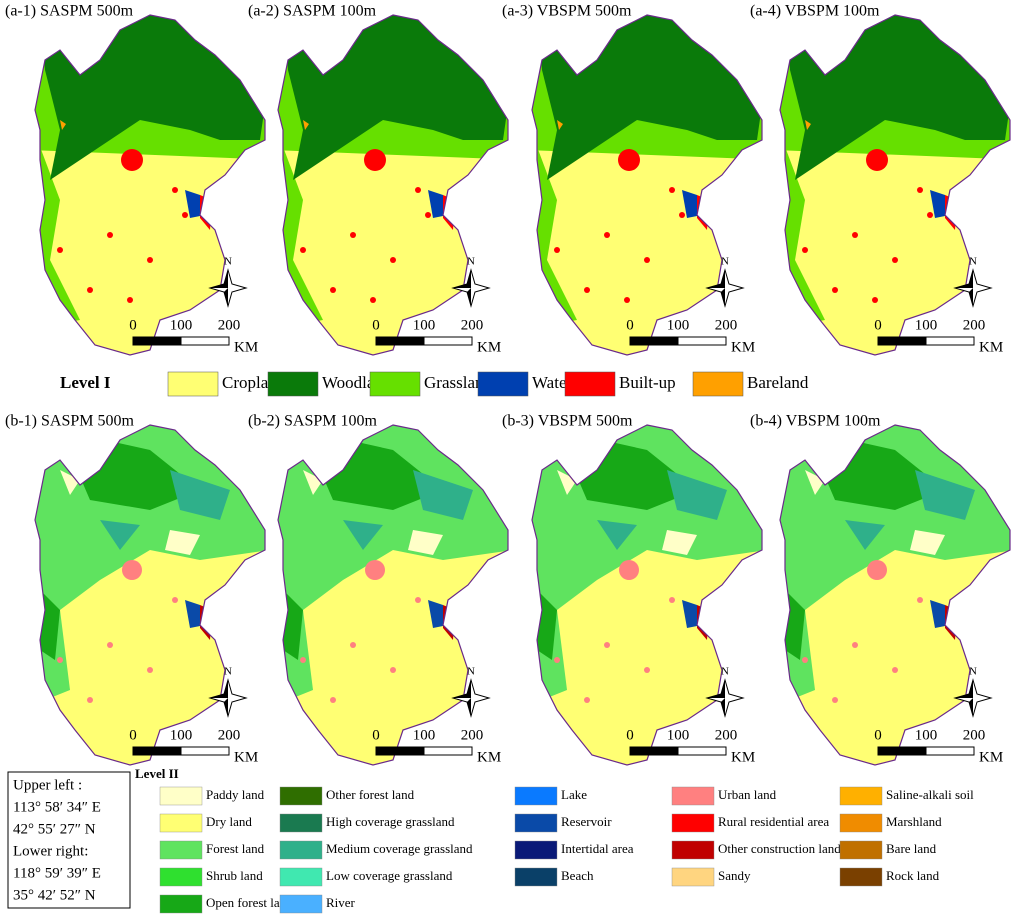 The height and width of the screenshot is (924, 1024). I want to click on legend-label: High coverage grassland, so click(390, 821).